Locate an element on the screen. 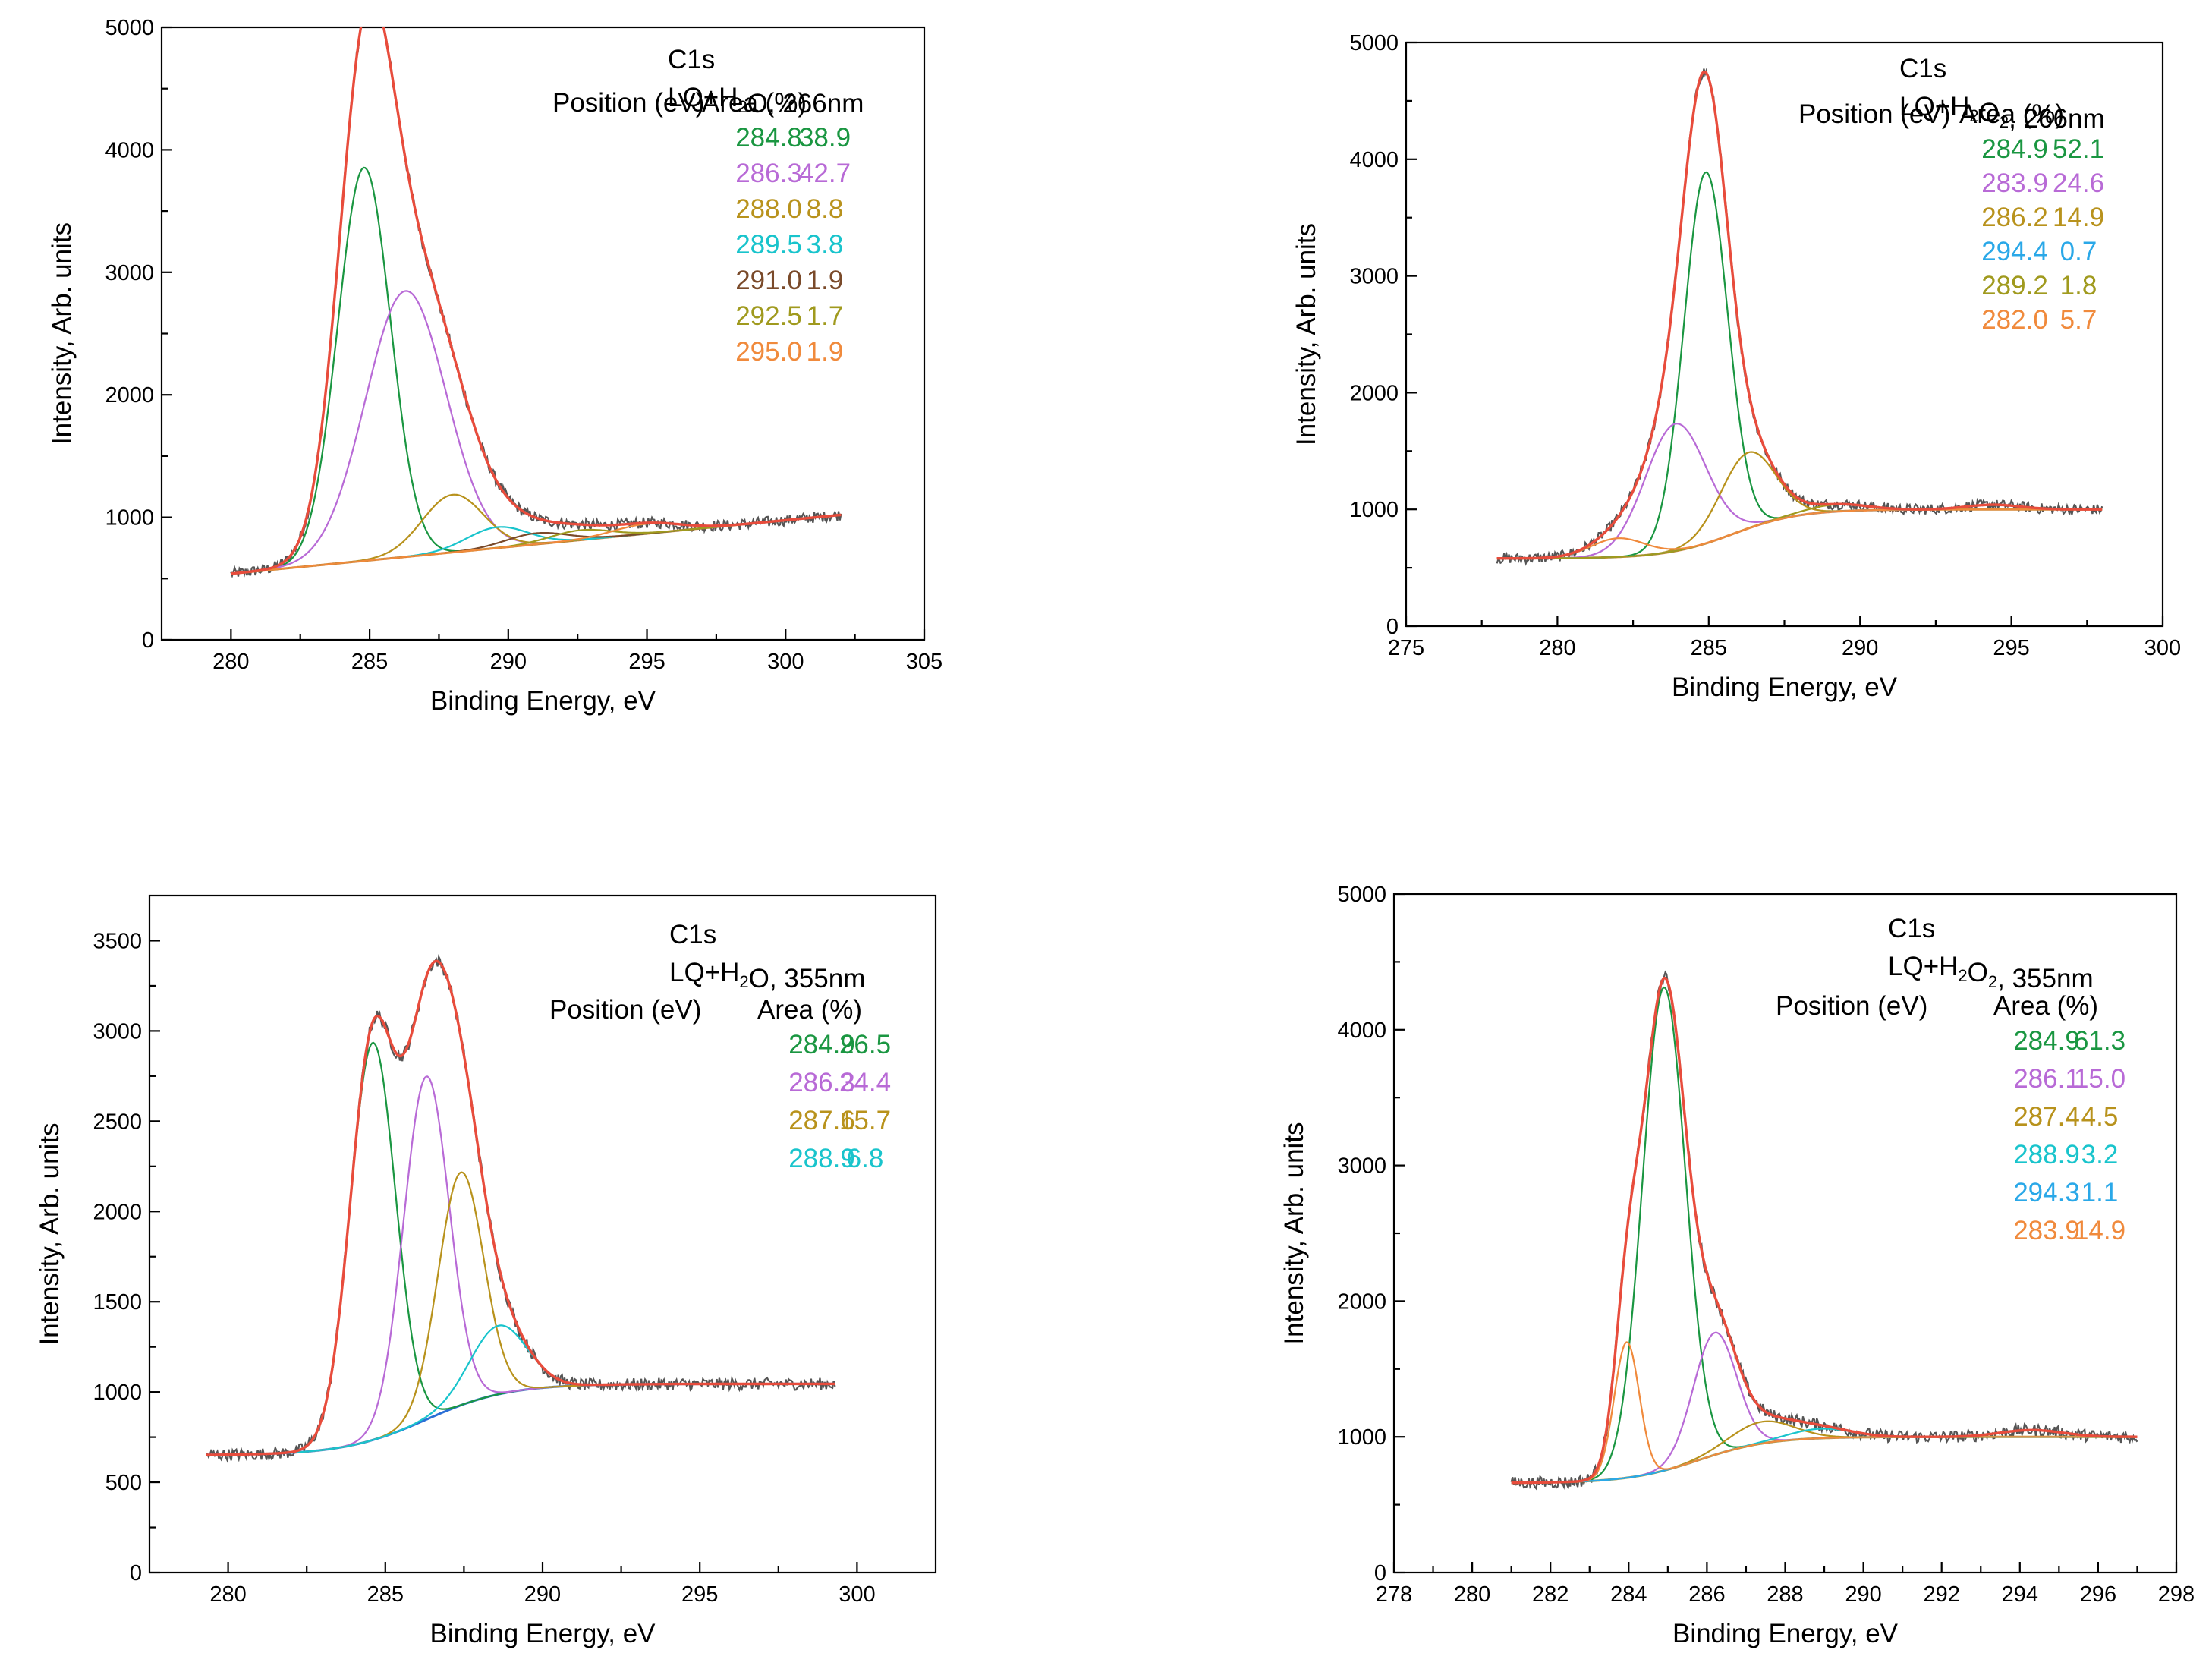 This screenshot has height=1675, width=2212. table-row-area: 24.4 is located at coordinates (865, 1082).